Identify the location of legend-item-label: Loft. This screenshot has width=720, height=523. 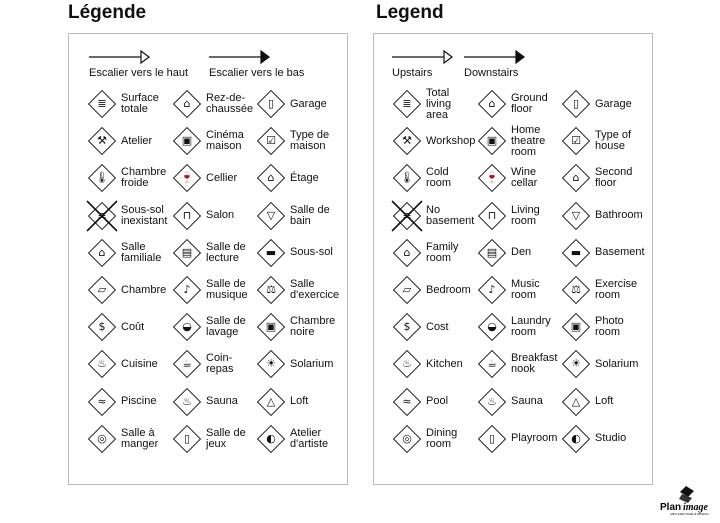
(299, 401).